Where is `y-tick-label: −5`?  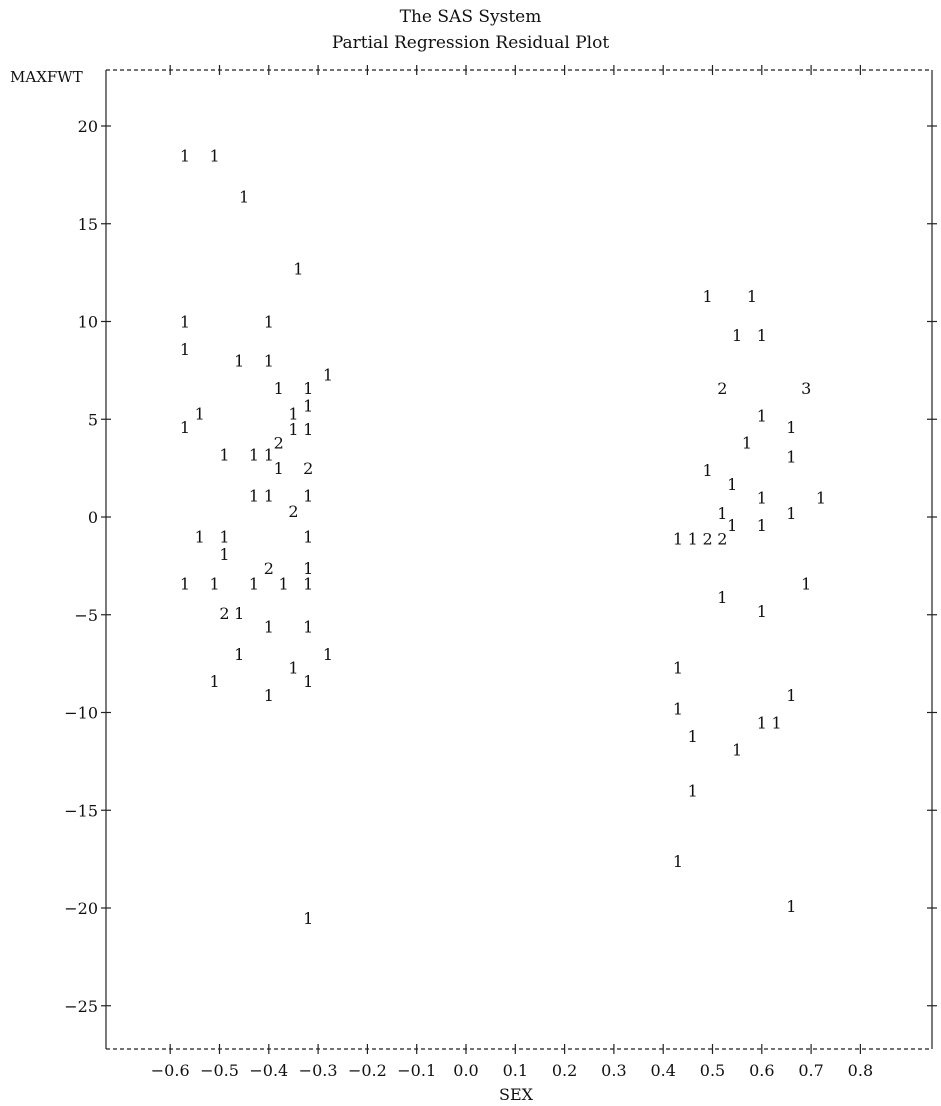 y-tick-label: −5 is located at coordinates (86, 615).